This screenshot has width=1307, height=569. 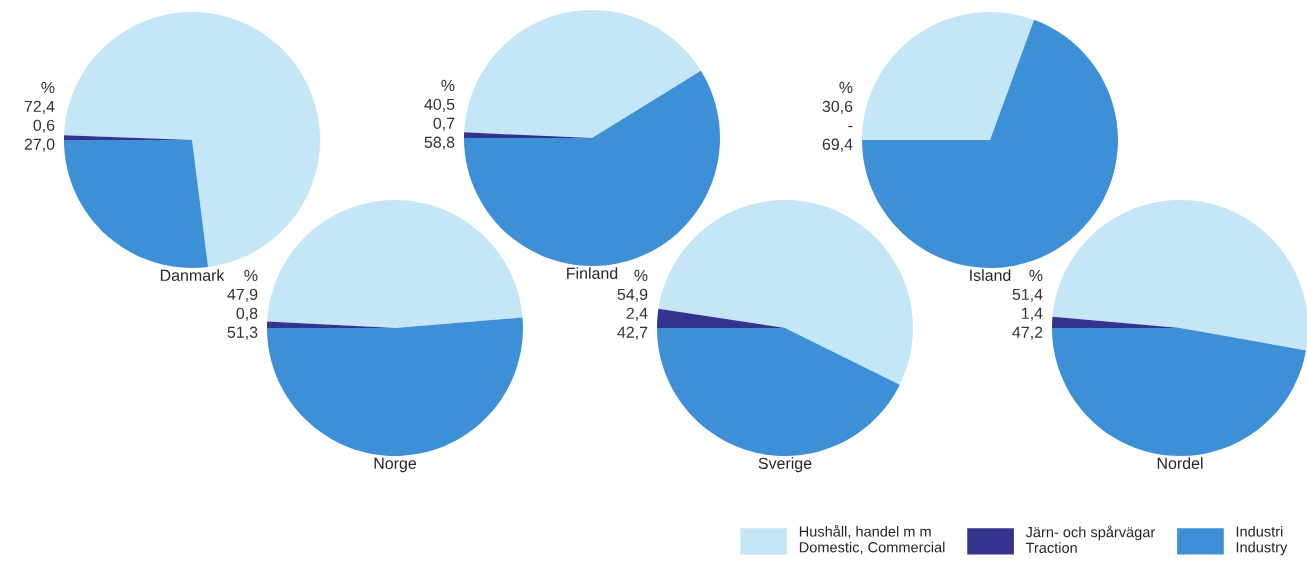 What do you see at coordinates (39, 107) in the screenshot?
I see `data-label: 72,4` at bounding box center [39, 107].